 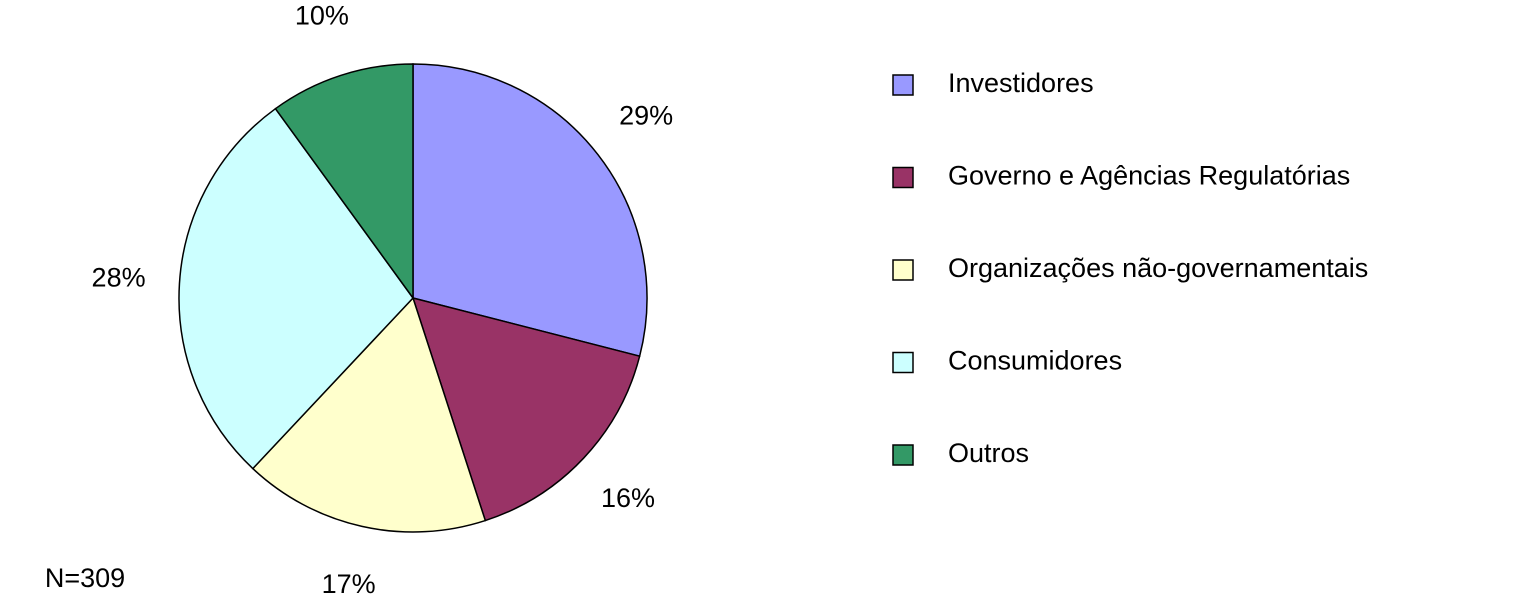 I want to click on data-label: 29%, so click(x=646, y=115).